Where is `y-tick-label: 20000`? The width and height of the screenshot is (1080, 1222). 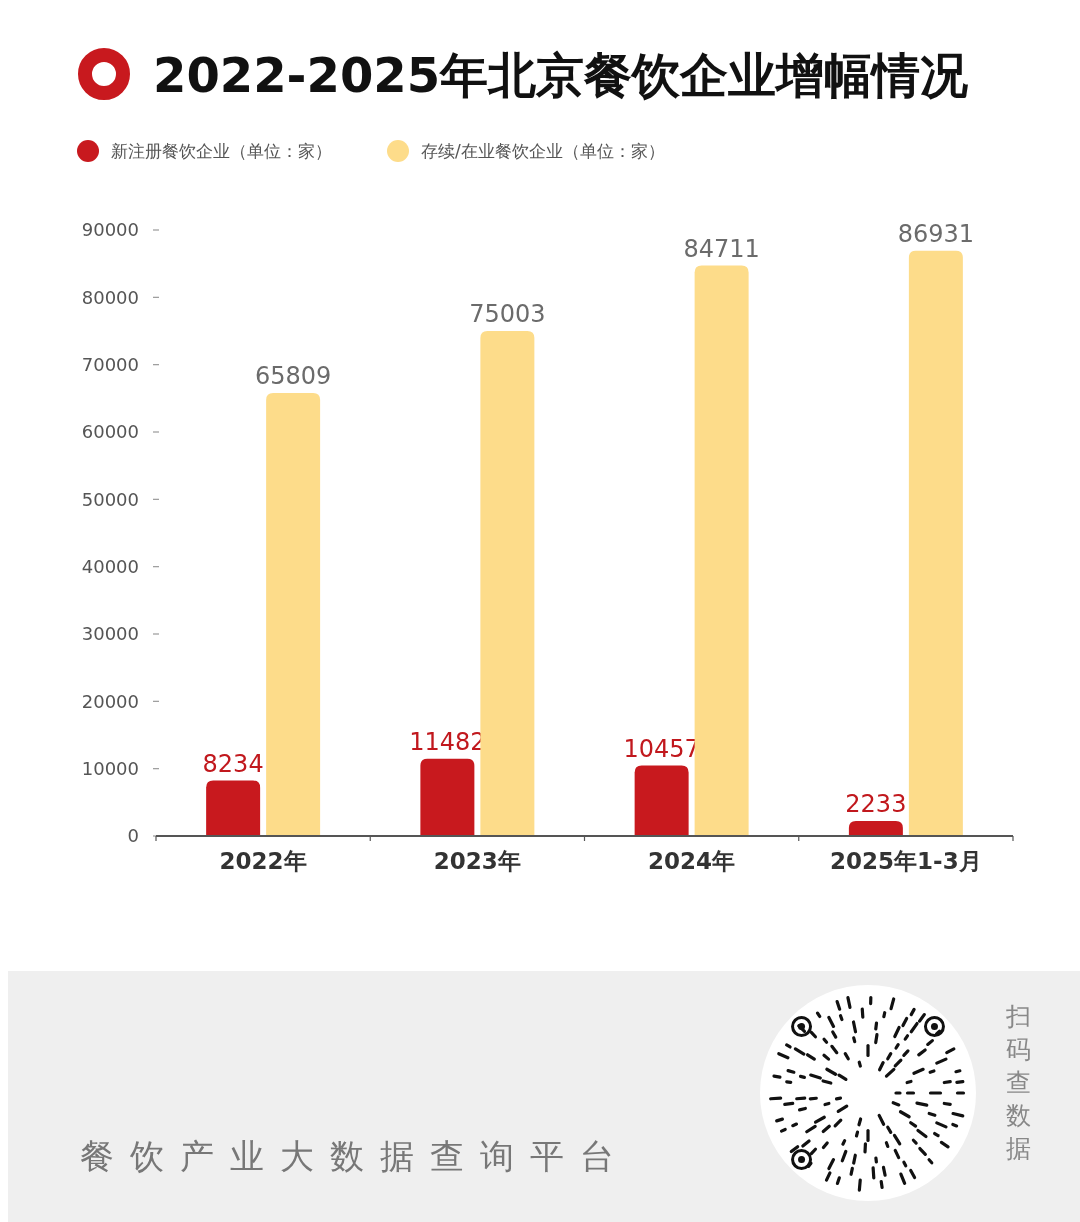
y-tick-label: 20000 is located at coordinates (110, 701).